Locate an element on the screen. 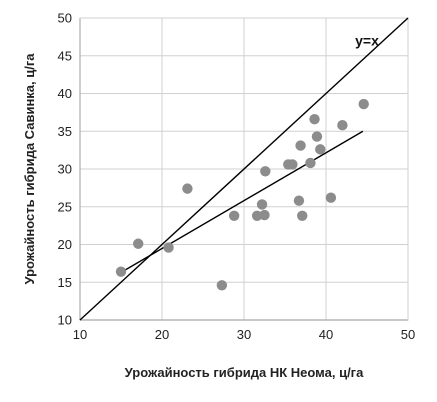 The width and height of the screenshot is (437, 402). x-tick-label-10: 10 is located at coordinates (80, 334).